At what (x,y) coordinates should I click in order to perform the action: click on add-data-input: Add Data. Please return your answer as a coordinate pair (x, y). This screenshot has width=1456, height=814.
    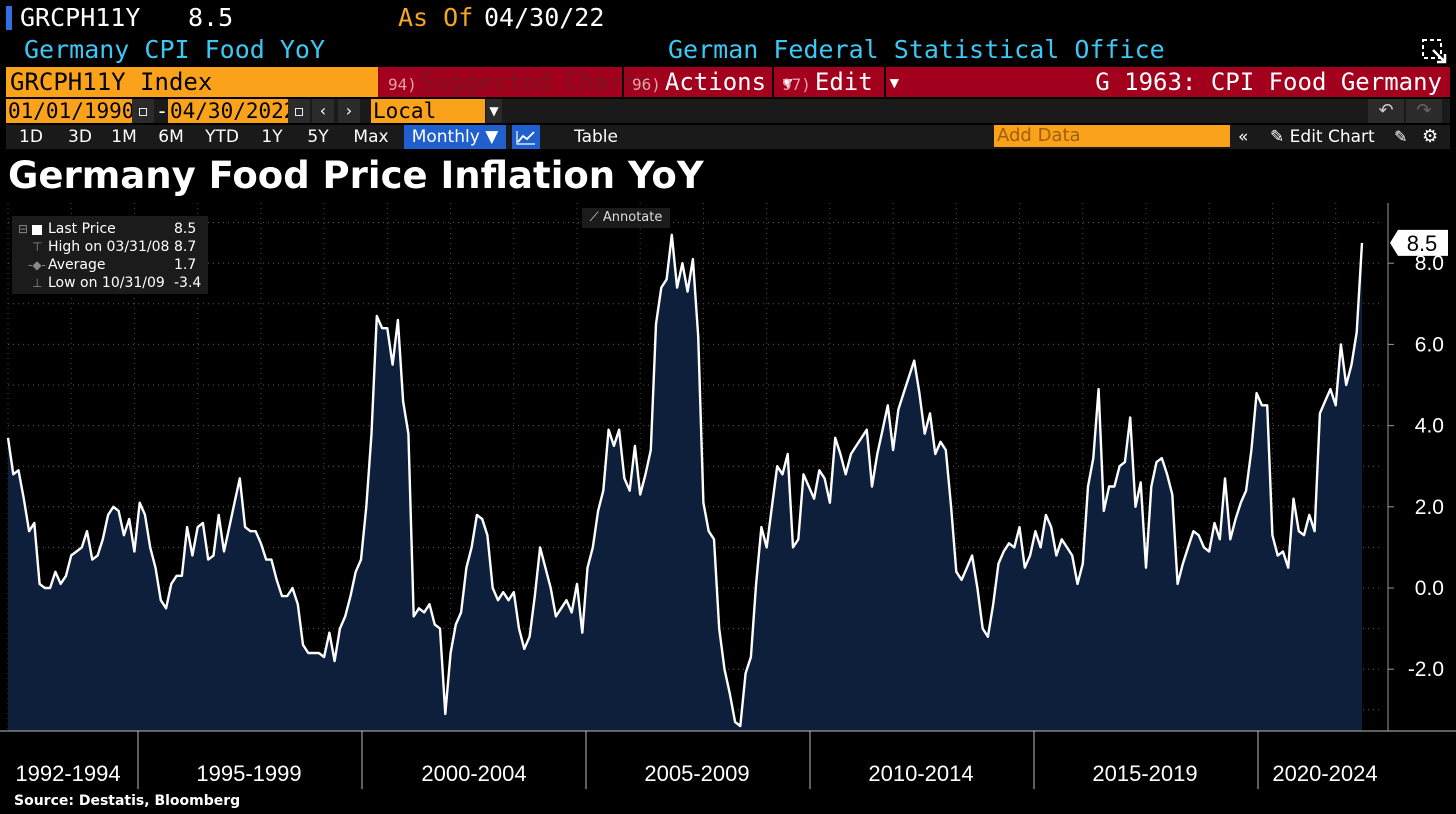
    Looking at the image, I should click on (1112, 136).